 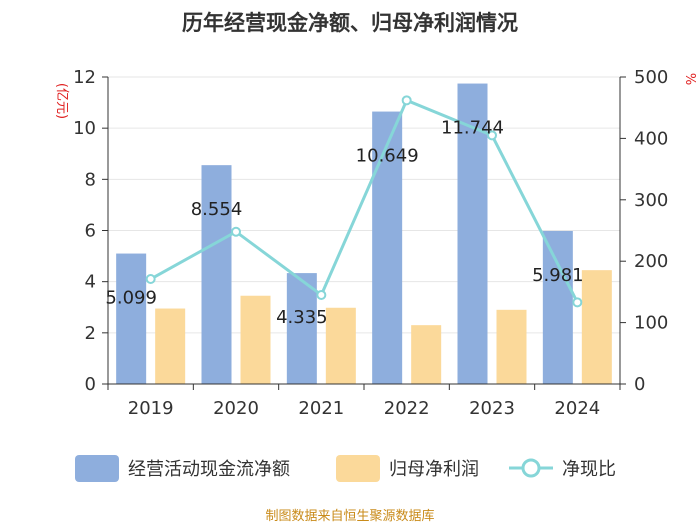 I want to click on x-tick-label: 2022, so click(x=407, y=408).